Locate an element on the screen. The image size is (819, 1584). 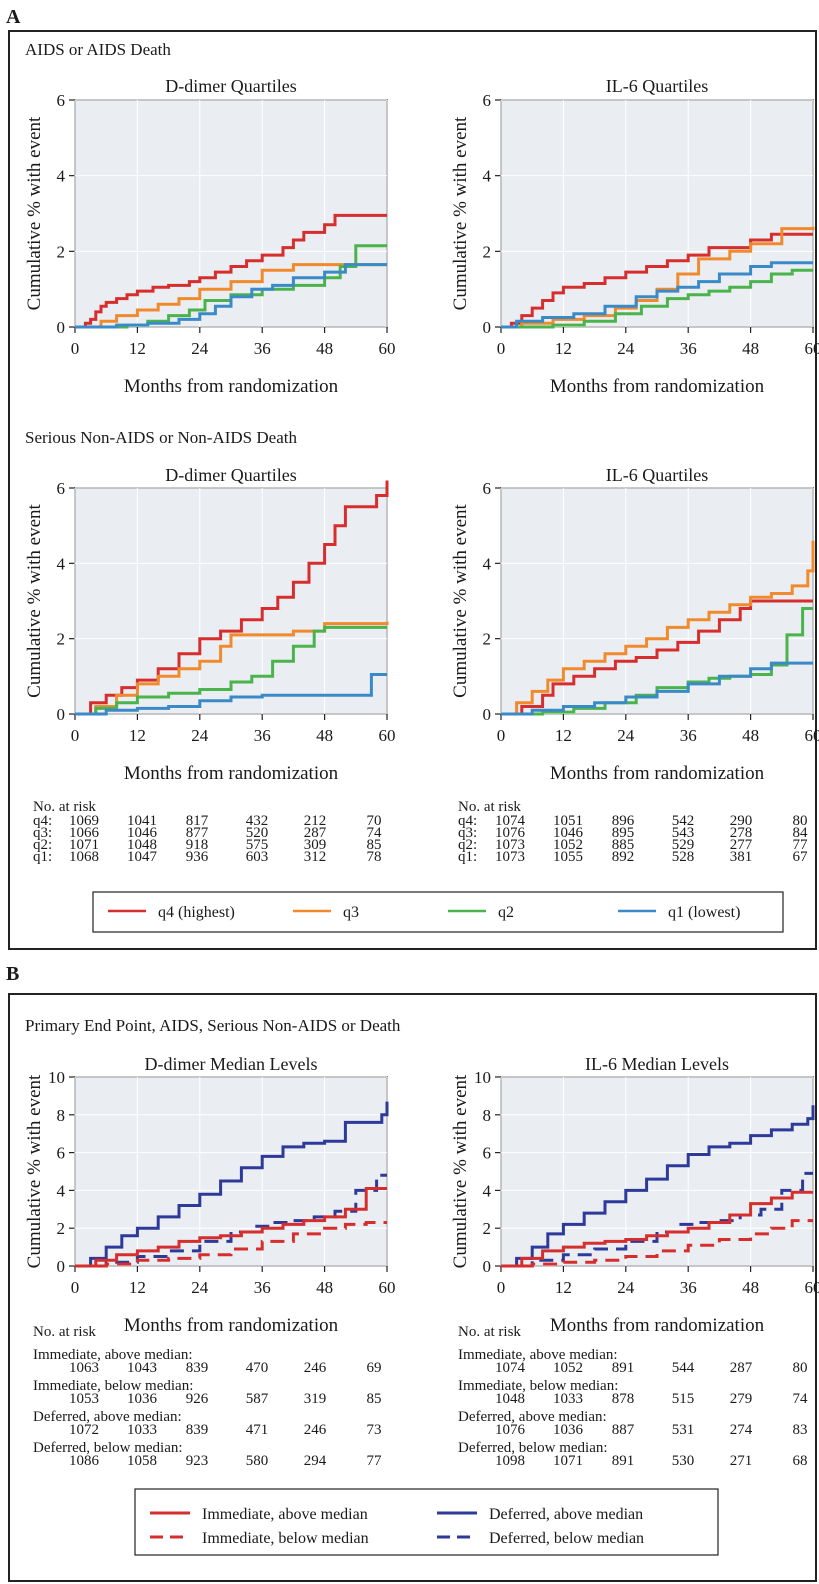
risk-table-4-cell: 83 is located at coordinates (800, 1430).